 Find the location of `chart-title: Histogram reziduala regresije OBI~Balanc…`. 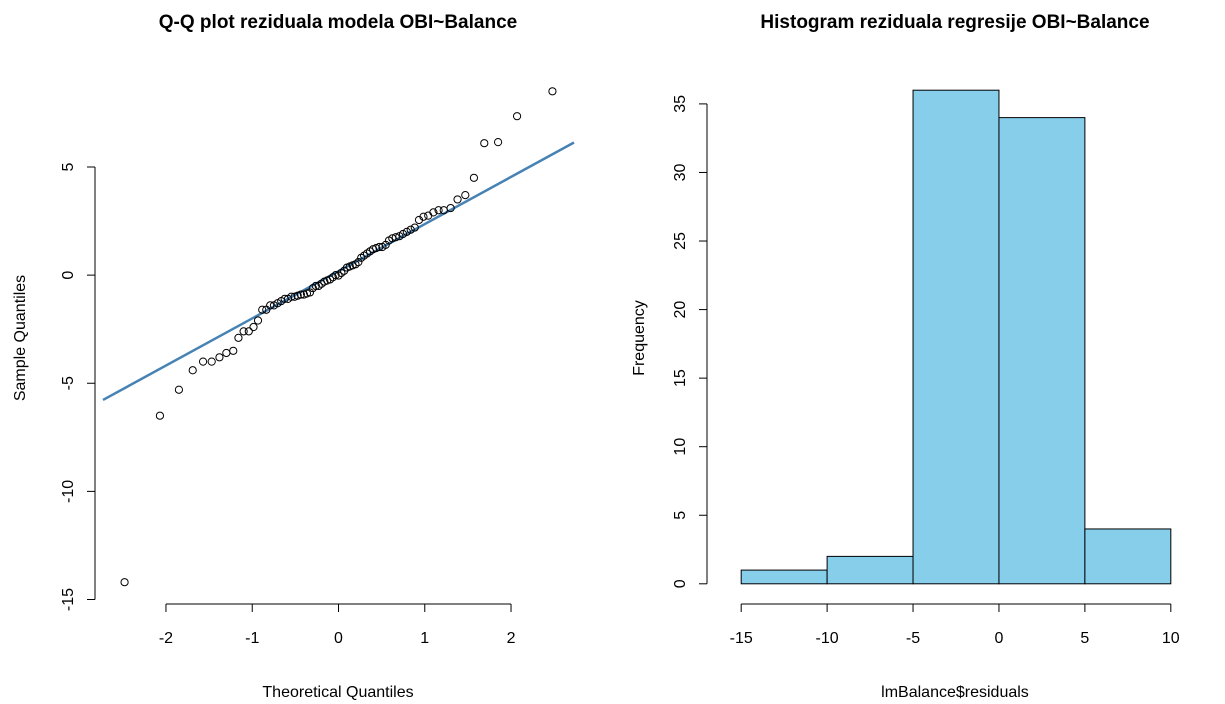

chart-title: Histogram reziduala regresije OBI~Balanc… is located at coordinates (954, 22).